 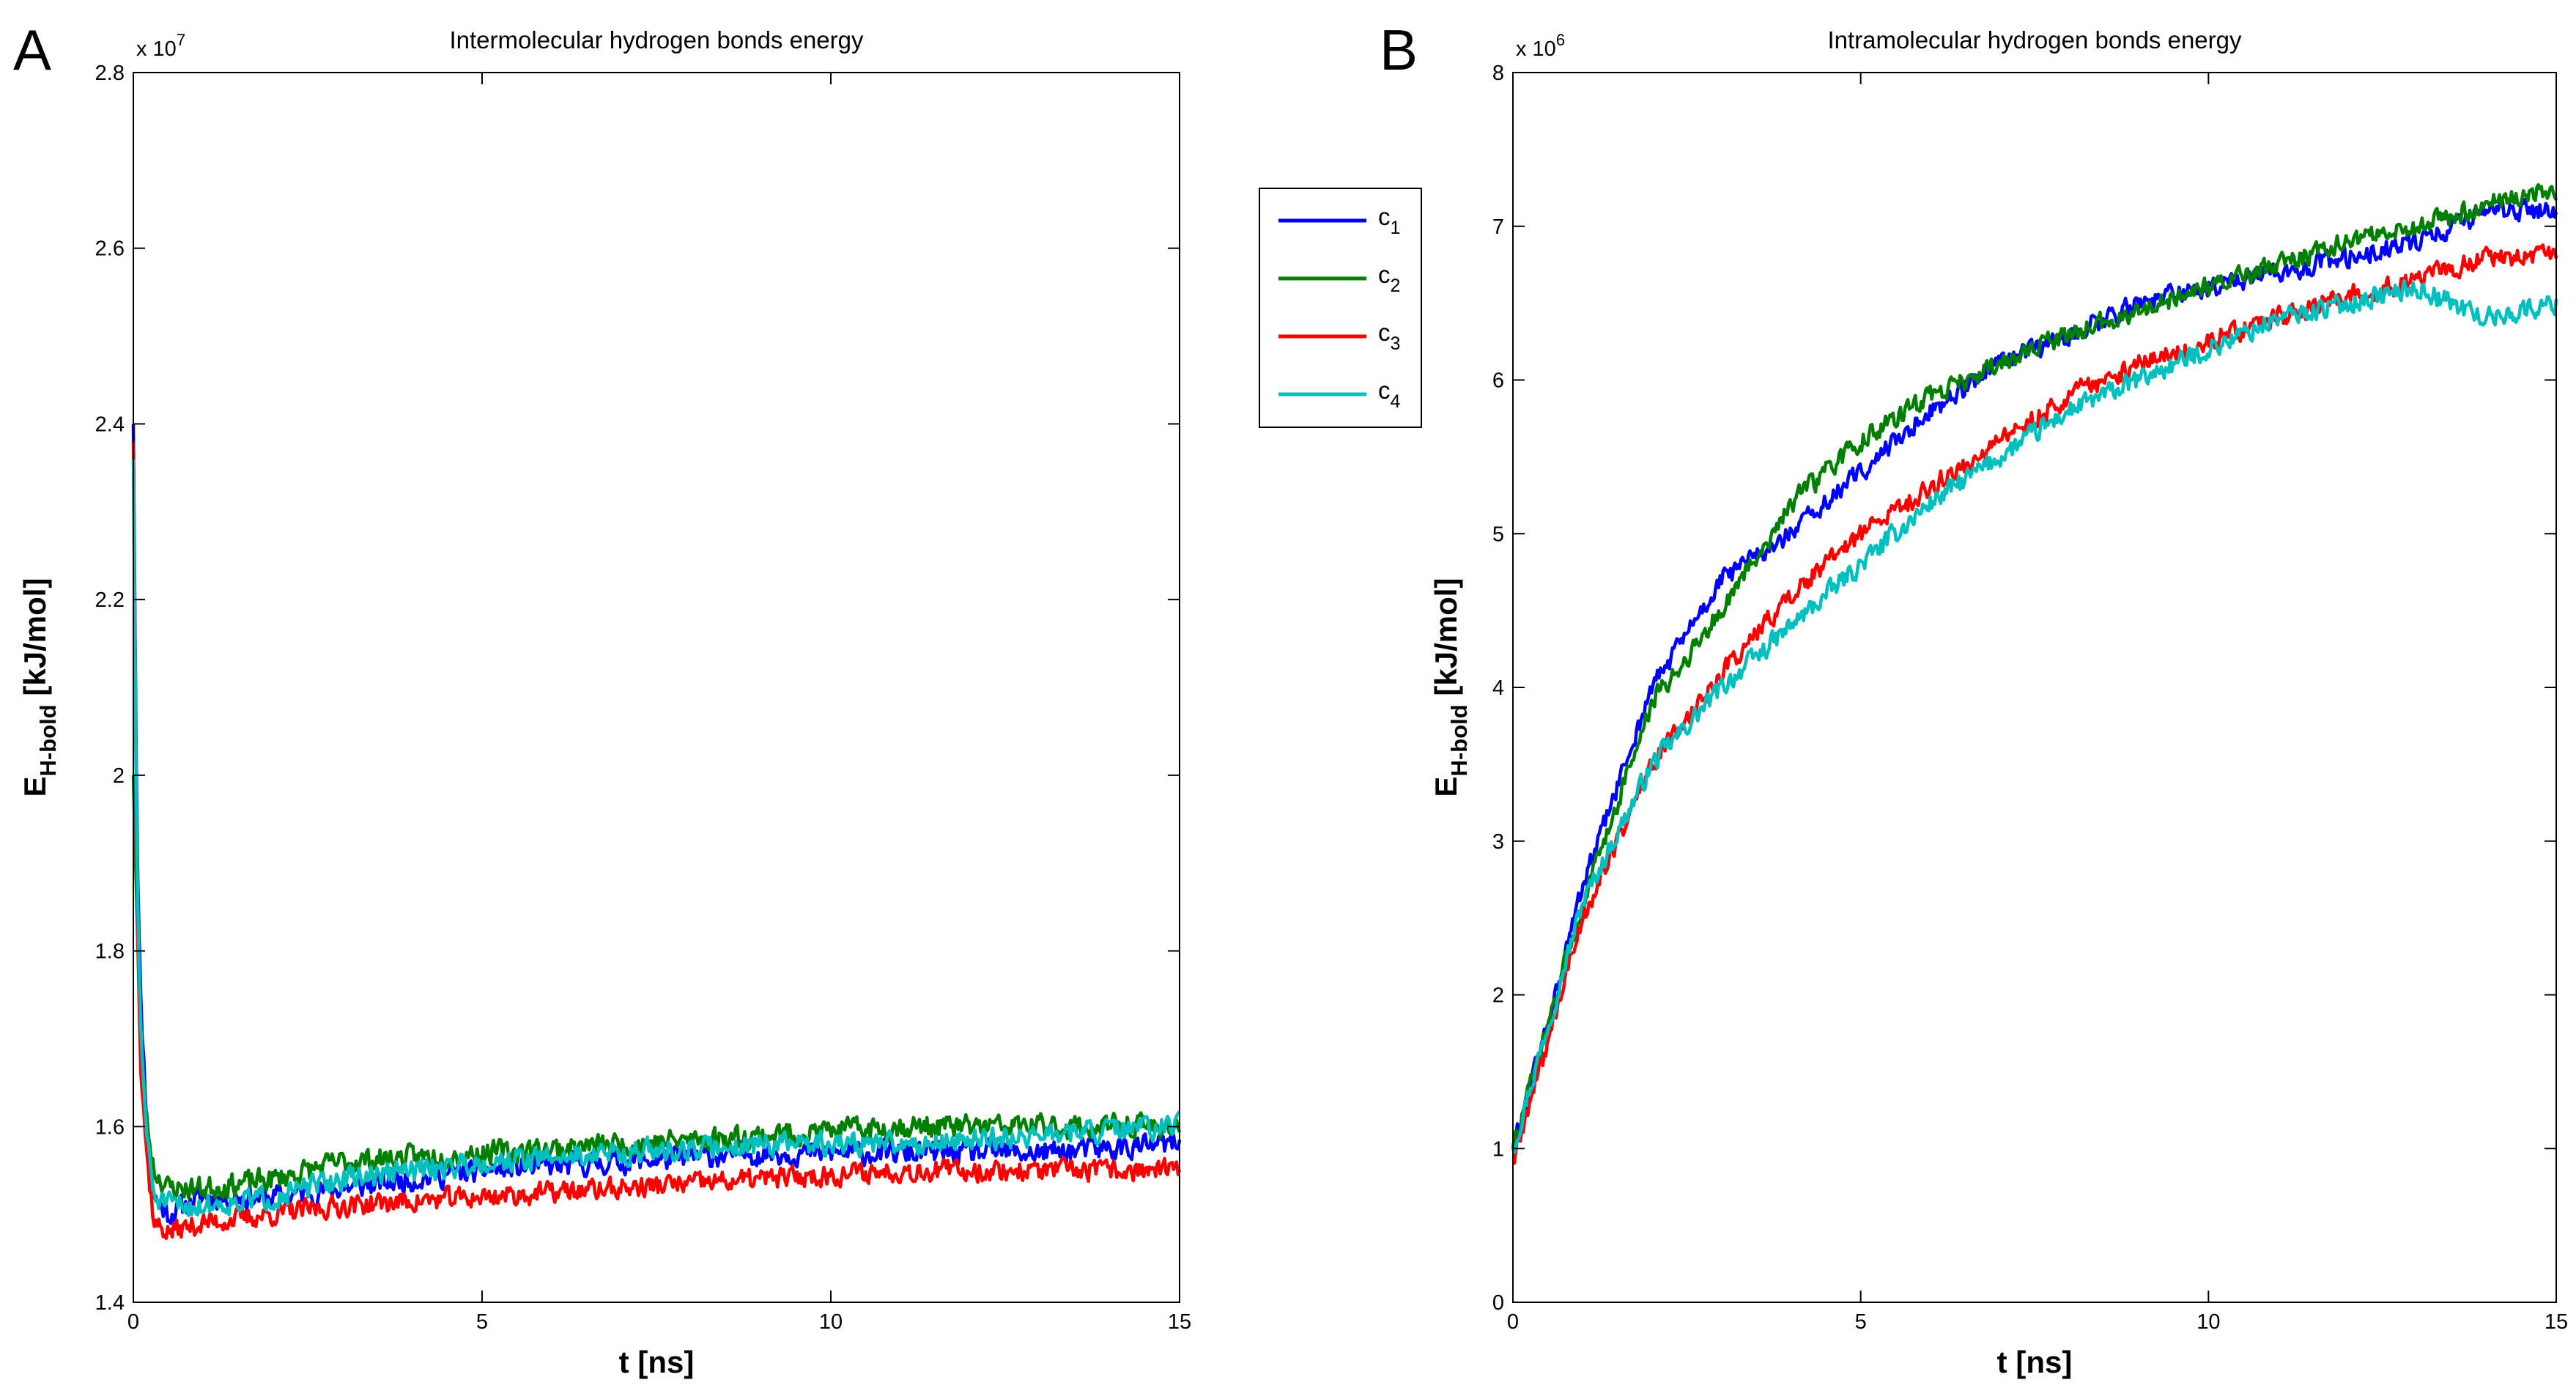 I want to click on panel-a-xlabel: t [ns], so click(x=657, y=1362).